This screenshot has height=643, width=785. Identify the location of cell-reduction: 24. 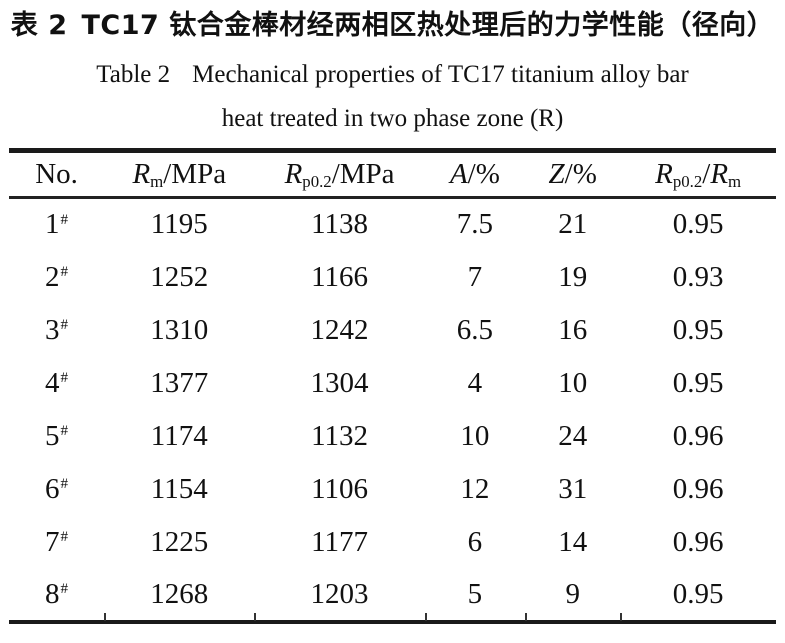
(573, 435).